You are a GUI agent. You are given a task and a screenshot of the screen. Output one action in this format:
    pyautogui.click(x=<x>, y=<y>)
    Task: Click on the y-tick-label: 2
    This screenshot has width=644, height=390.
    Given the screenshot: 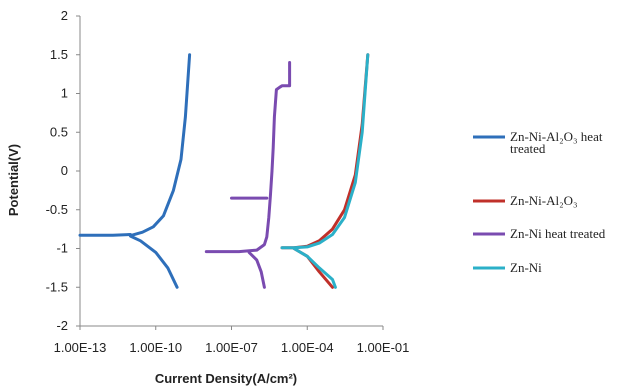 What is the action you would take?
    pyautogui.click(x=64, y=15)
    